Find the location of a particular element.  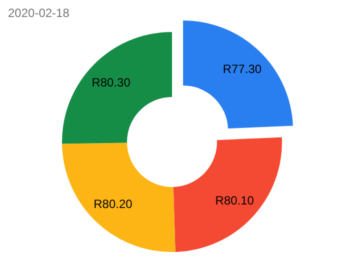

data-label: R77.30 is located at coordinates (242, 69).